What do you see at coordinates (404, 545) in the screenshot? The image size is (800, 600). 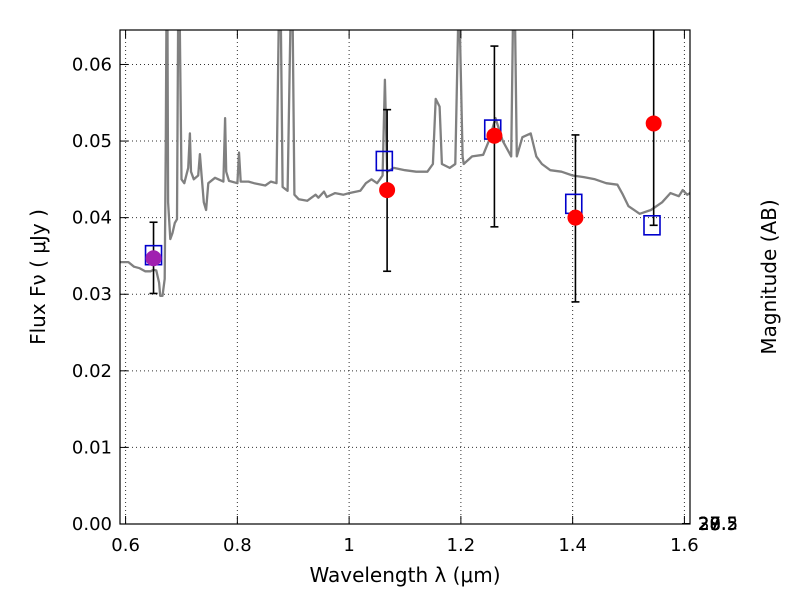 I see `x-tick-labels: 0.6 0.8 1 1.2 1.4 1.6` at bounding box center [404, 545].